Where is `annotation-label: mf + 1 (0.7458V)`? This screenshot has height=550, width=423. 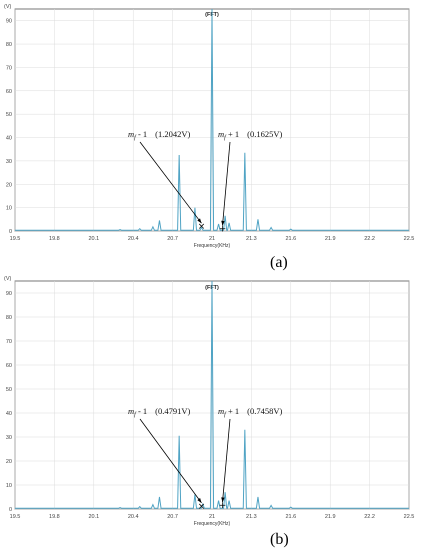
annotation-label: mf + 1 (0.7458V) is located at coordinates (250, 412).